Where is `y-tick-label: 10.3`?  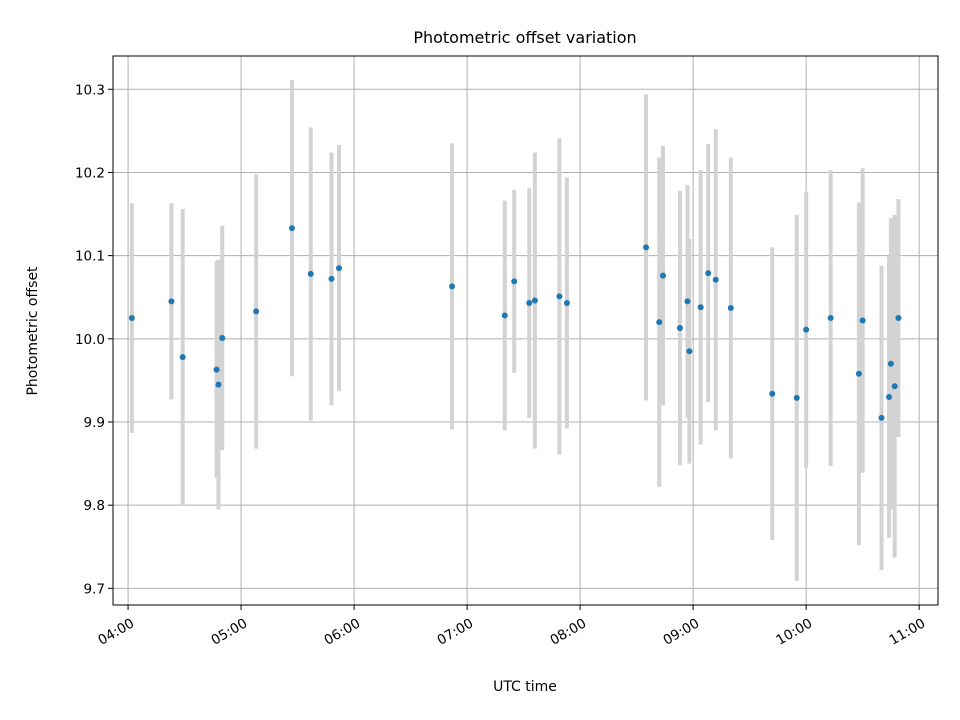
y-tick-label: 10.3 is located at coordinates (90, 90).